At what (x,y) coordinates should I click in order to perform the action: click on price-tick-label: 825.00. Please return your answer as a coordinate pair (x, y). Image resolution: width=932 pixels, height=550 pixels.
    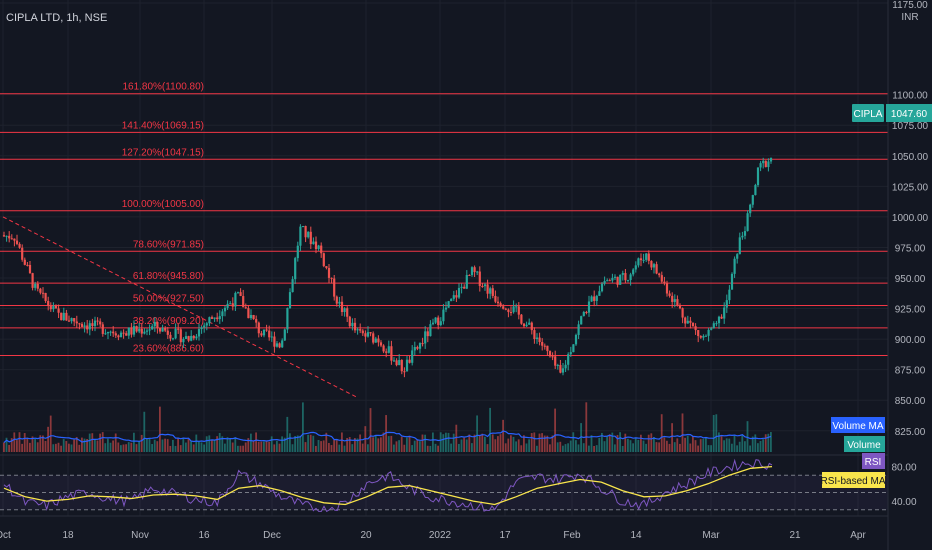
    Looking at the image, I should click on (910, 432).